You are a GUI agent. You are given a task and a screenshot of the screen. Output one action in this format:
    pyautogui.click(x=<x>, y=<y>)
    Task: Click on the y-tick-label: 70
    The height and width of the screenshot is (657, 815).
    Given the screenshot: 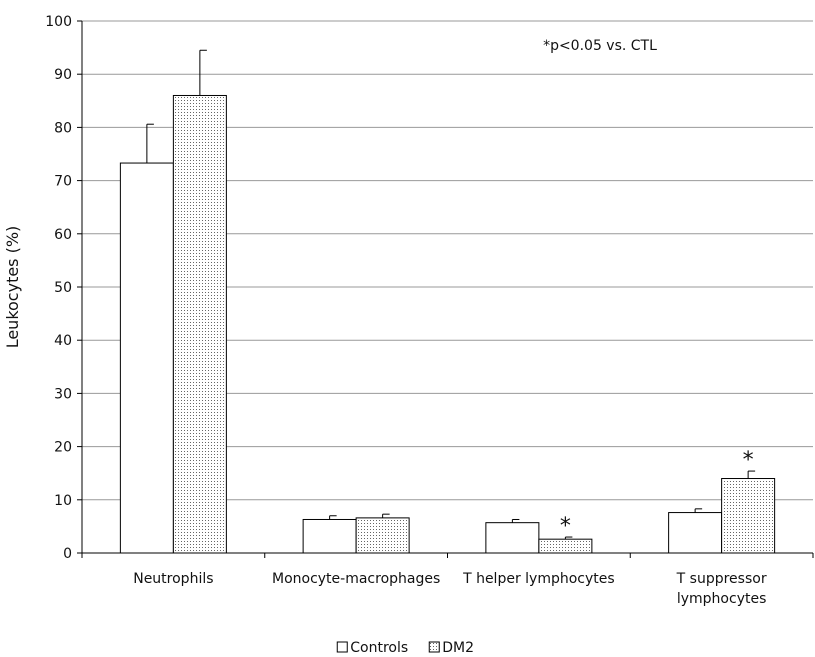 What is the action you would take?
    pyautogui.click(x=63, y=182)
    